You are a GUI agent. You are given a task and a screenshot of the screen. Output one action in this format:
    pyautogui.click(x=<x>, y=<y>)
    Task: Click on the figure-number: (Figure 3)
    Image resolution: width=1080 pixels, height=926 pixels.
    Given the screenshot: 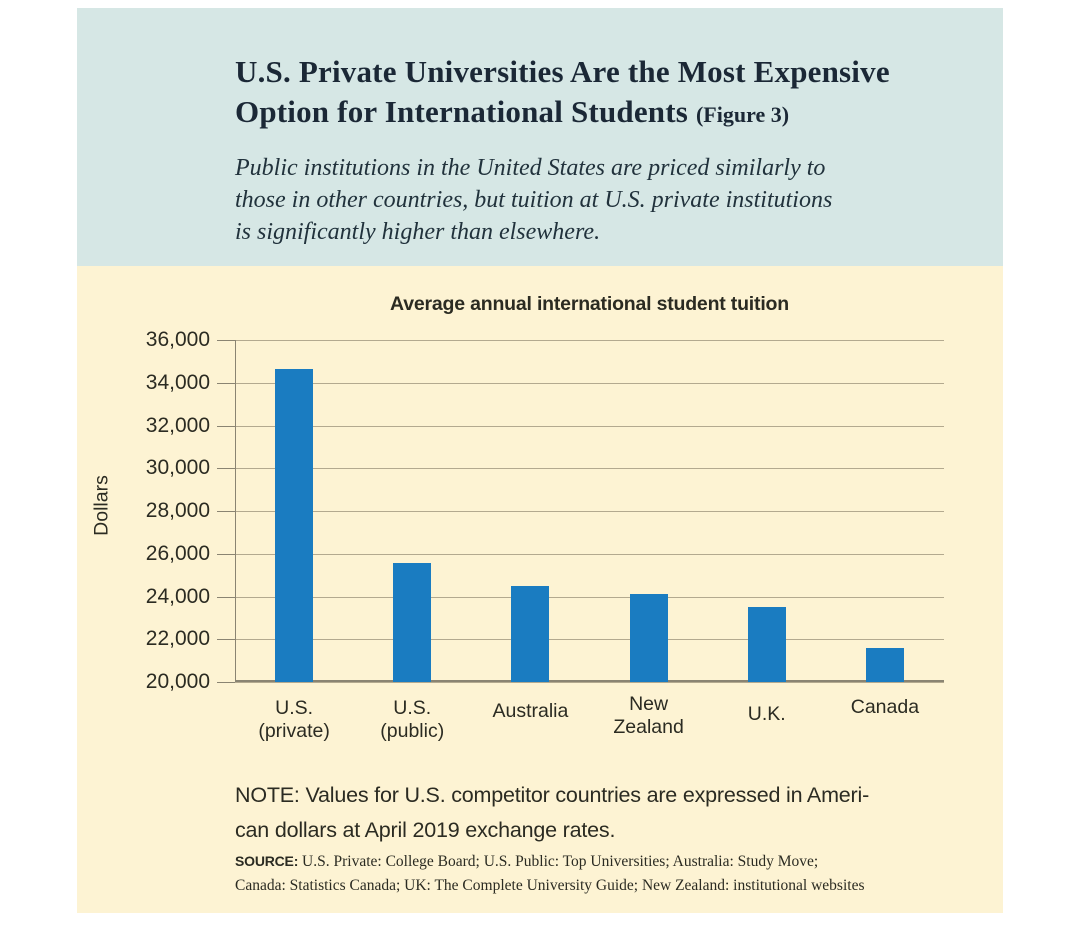 What is the action you would take?
    pyautogui.click(x=742, y=114)
    